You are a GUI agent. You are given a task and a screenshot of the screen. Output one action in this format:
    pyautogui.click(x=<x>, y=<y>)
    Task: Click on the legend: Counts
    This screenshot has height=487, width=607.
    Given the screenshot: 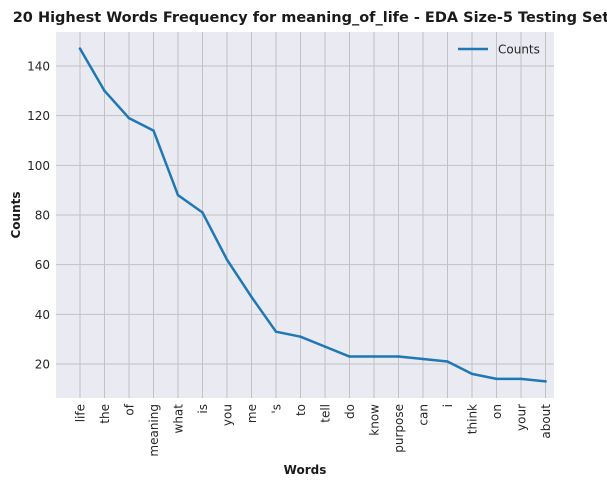 What is the action you would take?
    pyautogui.click(x=499, y=50)
    